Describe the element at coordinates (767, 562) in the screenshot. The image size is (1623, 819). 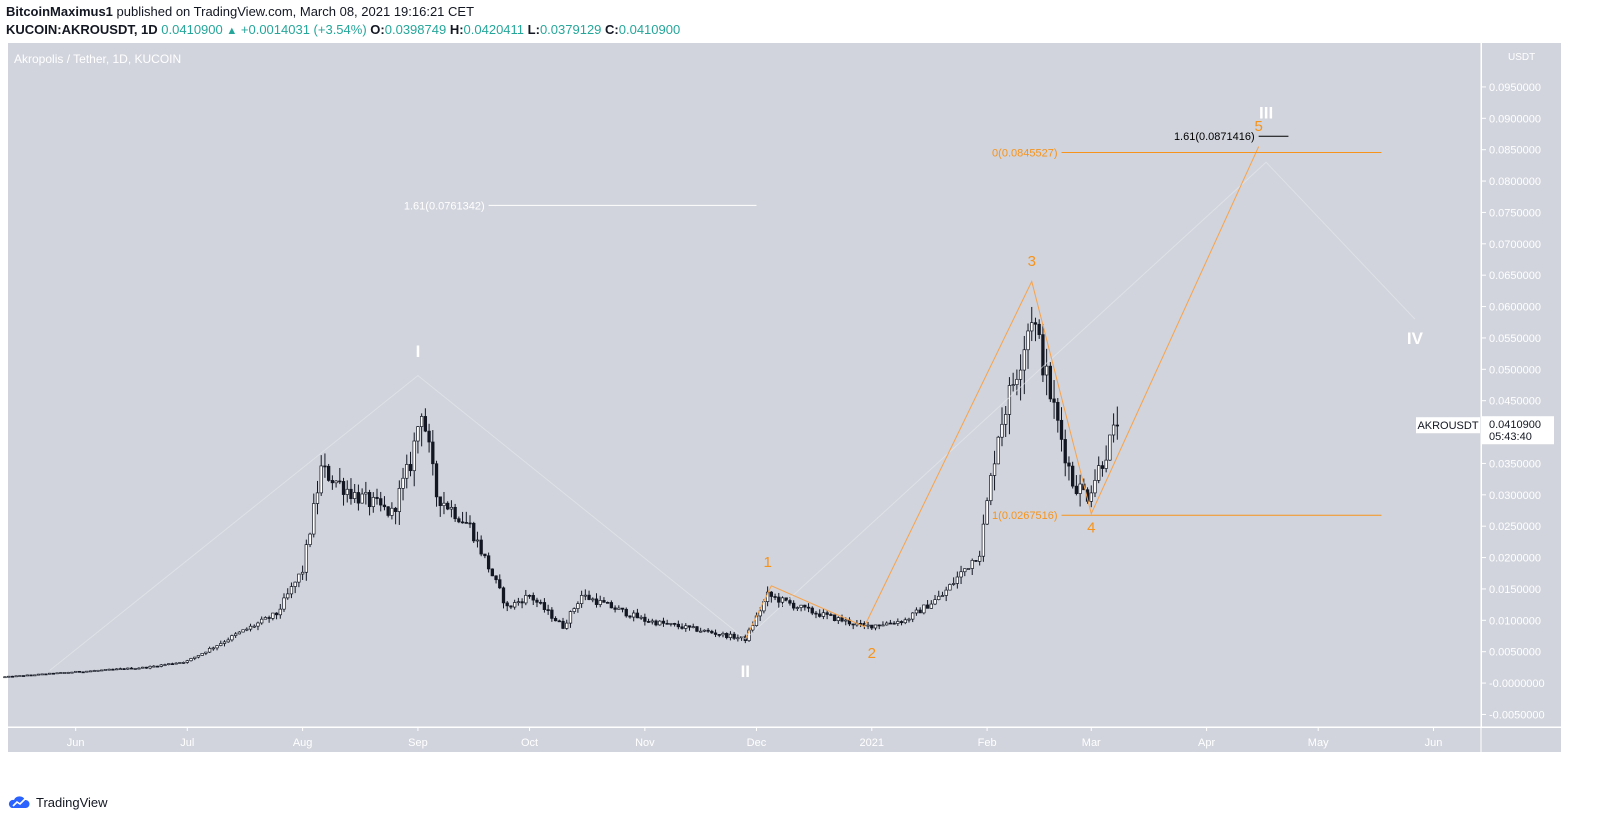
I see `wave-label: 1` at that location.